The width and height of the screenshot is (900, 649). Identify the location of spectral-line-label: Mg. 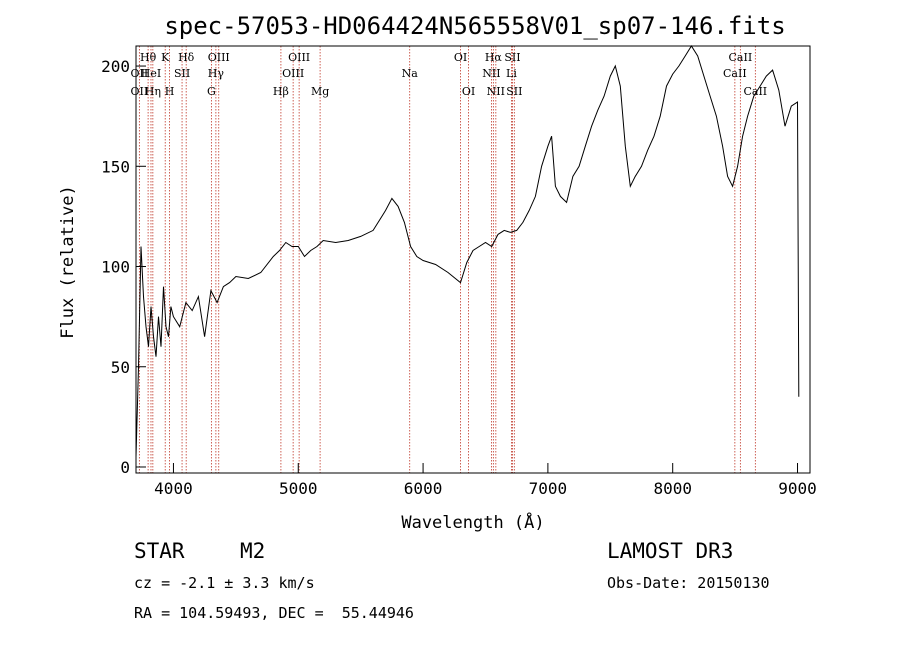
(320, 91).